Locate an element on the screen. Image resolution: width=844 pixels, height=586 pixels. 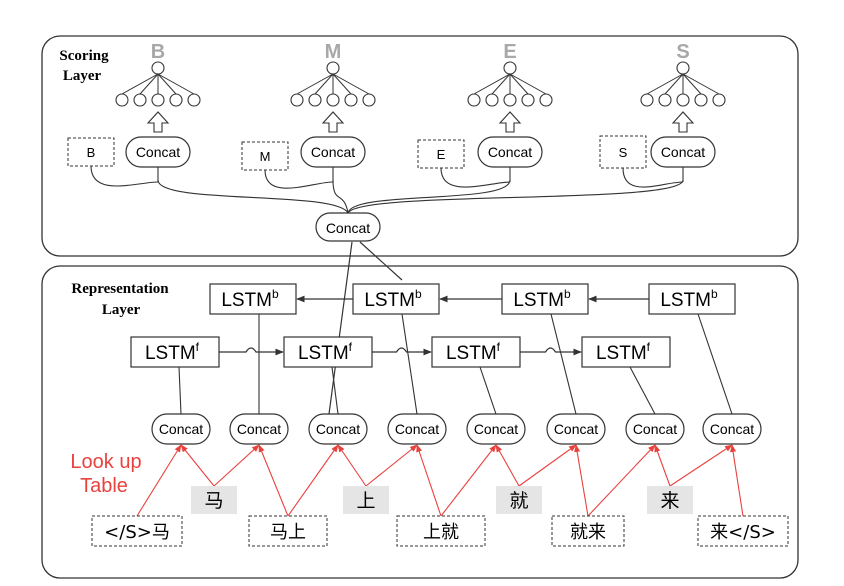
rep-concat-node-5: Concat is located at coordinates (496, 429).